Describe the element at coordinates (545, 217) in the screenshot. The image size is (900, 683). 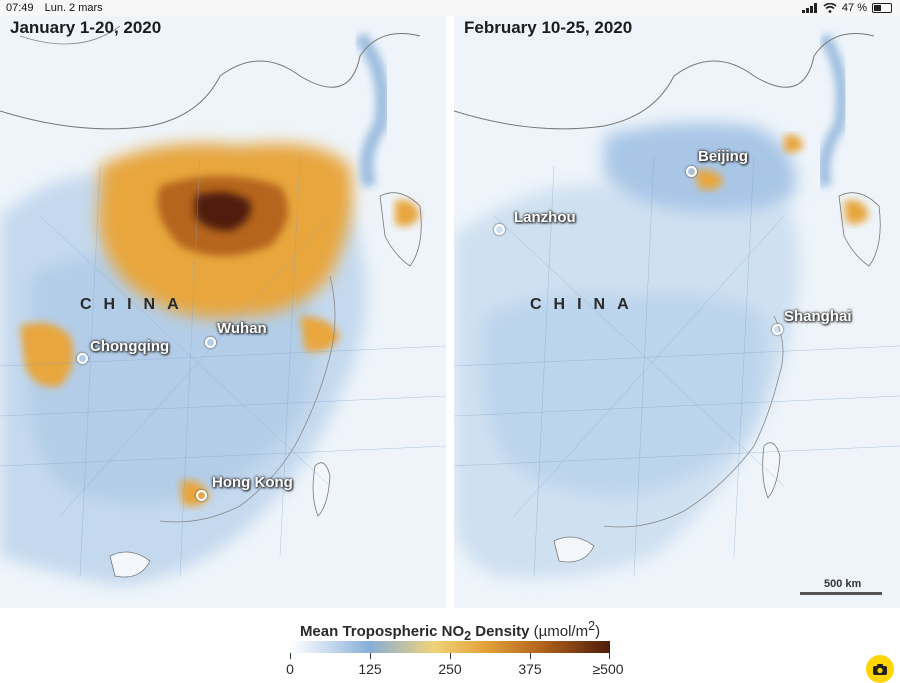
I see `city-label-lanzhou: Lanzhou` at that location.